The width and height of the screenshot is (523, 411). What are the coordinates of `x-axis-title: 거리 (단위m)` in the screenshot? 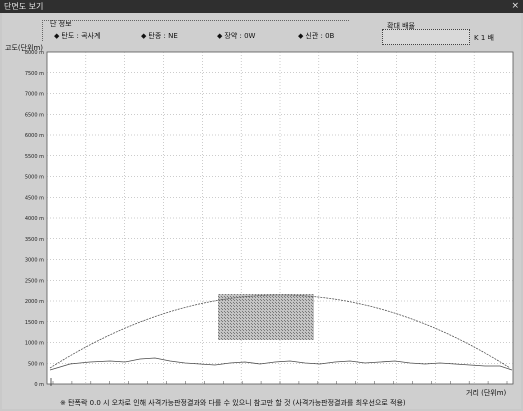 It's located at (486, 393).